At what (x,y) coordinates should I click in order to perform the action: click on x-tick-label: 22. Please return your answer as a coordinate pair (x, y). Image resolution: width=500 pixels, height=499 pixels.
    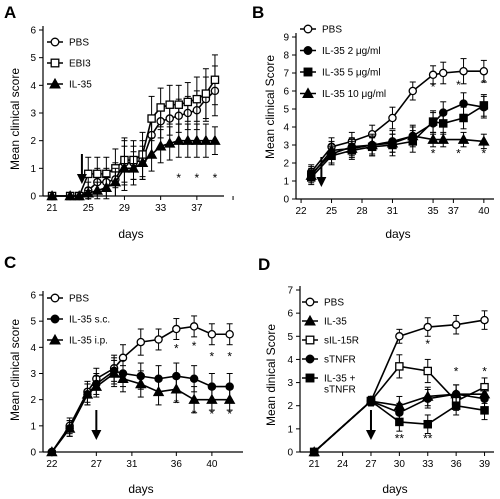
    Looking at the image, I should click on (302, 211).